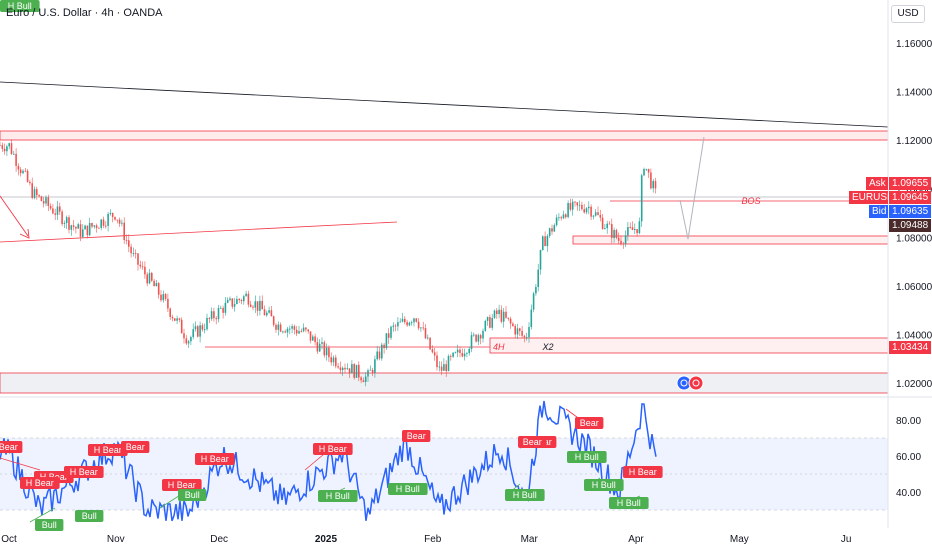 This screenshot has width=932, height=550. I want to click on resistance-zone, so click(444, 135).